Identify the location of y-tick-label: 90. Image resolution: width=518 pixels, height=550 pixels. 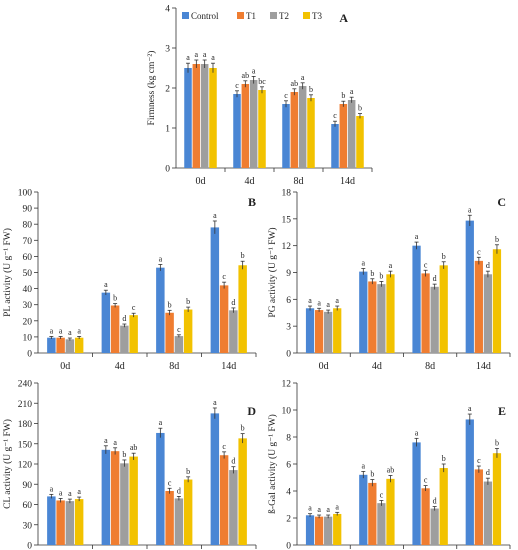
(28, 210).